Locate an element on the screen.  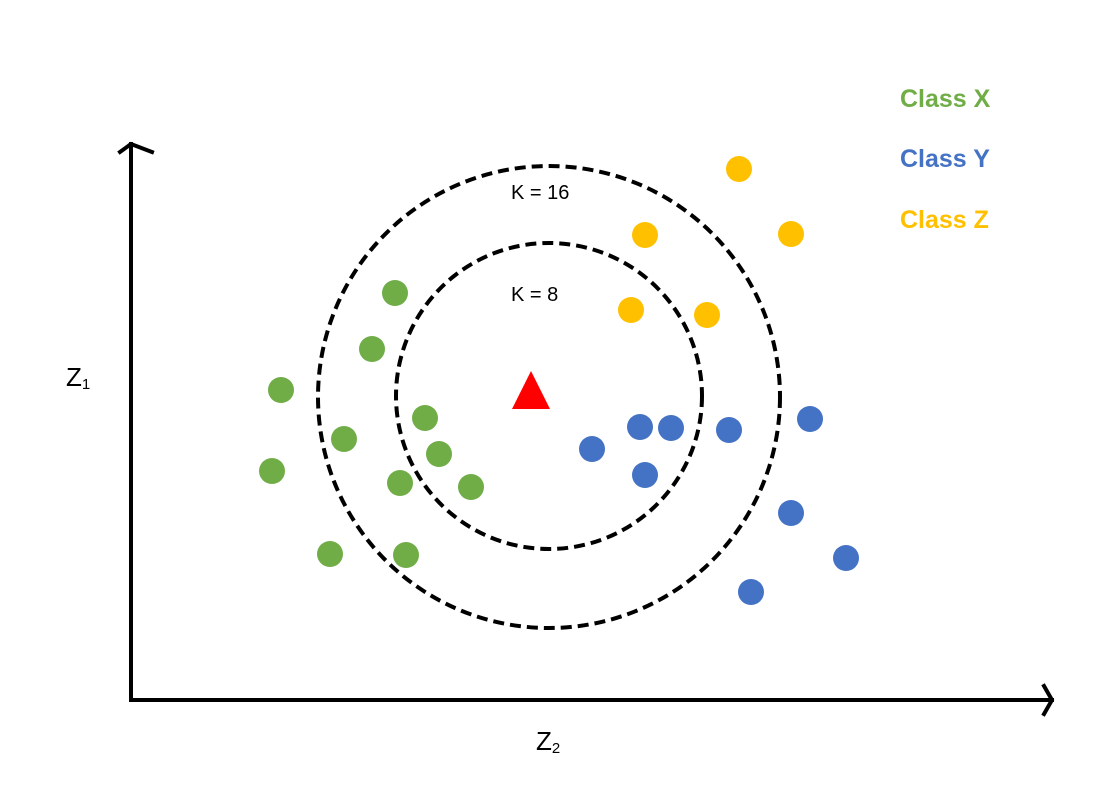
query-point-triangle is located at coordinates (531, 390).